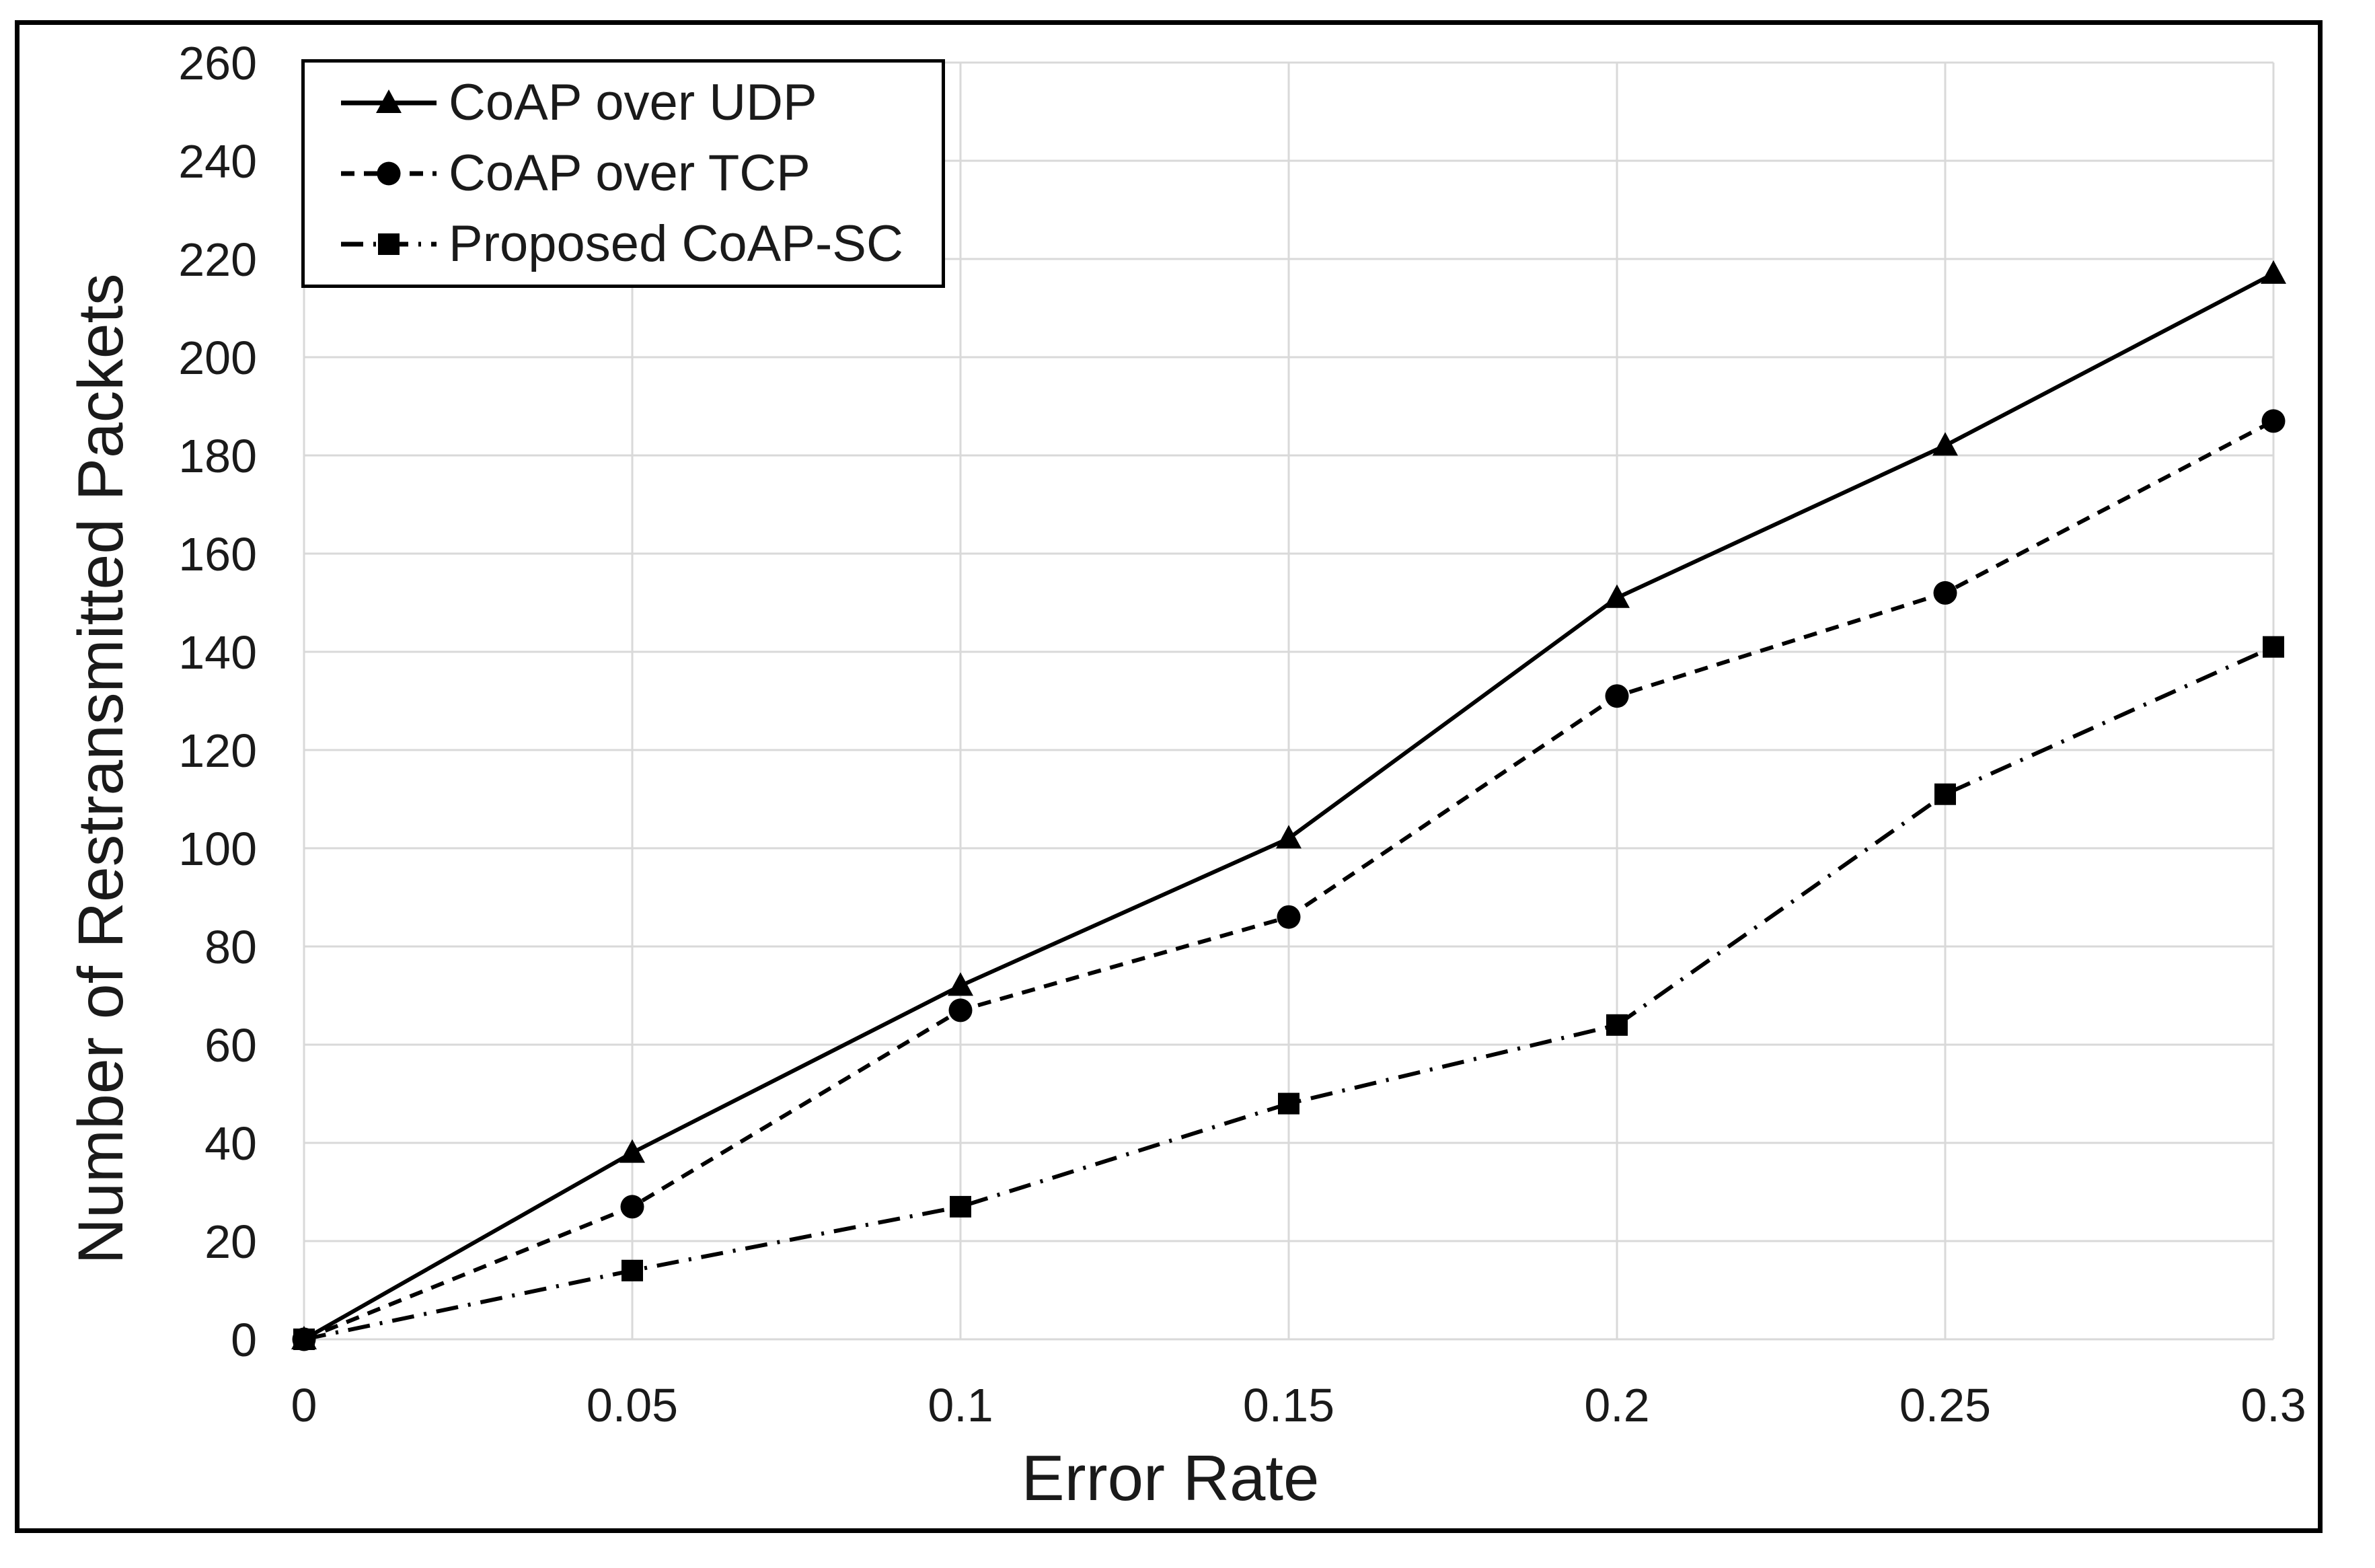 Image resolution: width=2375 pixels, height=1568 pixels. What do you see at coordinates (217, 849) in the screenshot?
I see `y-tick-label: 100` at bounding box center [217, 849].